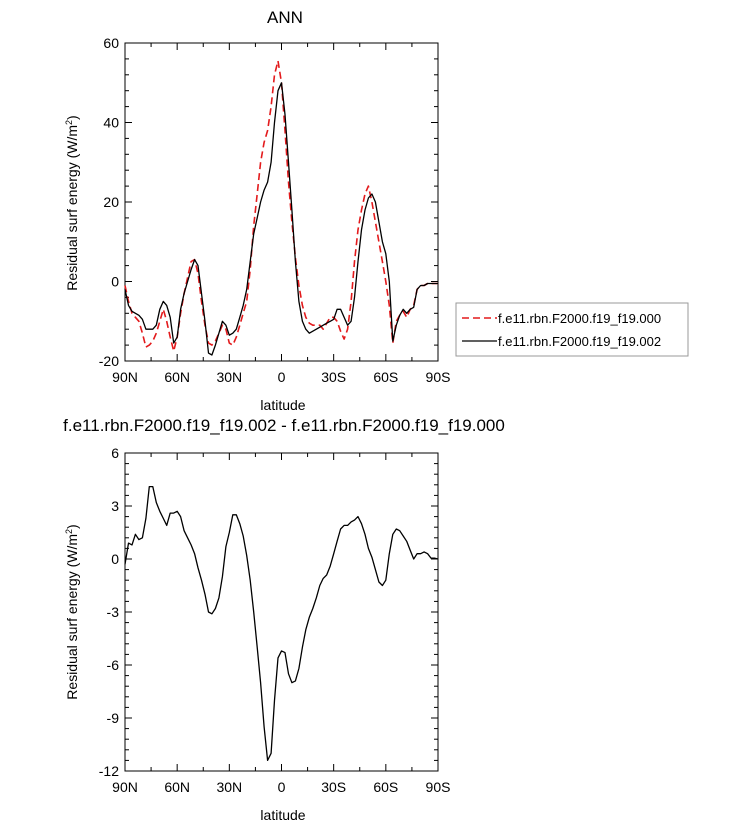  Describe the element at coordinates (115, 559) in the screenshot. I see `bottom-y-tick-label: 0` at that location.